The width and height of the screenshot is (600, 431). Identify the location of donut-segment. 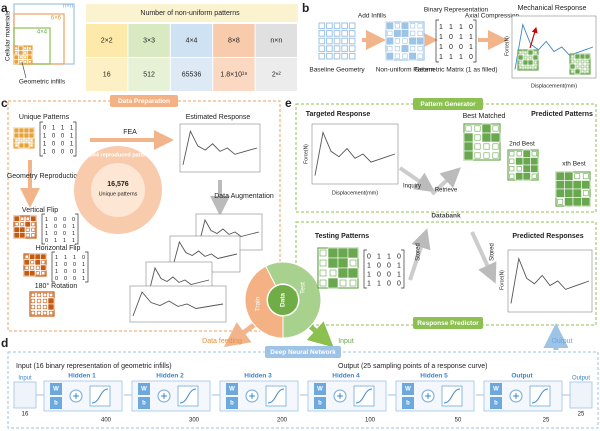
(264, 302).